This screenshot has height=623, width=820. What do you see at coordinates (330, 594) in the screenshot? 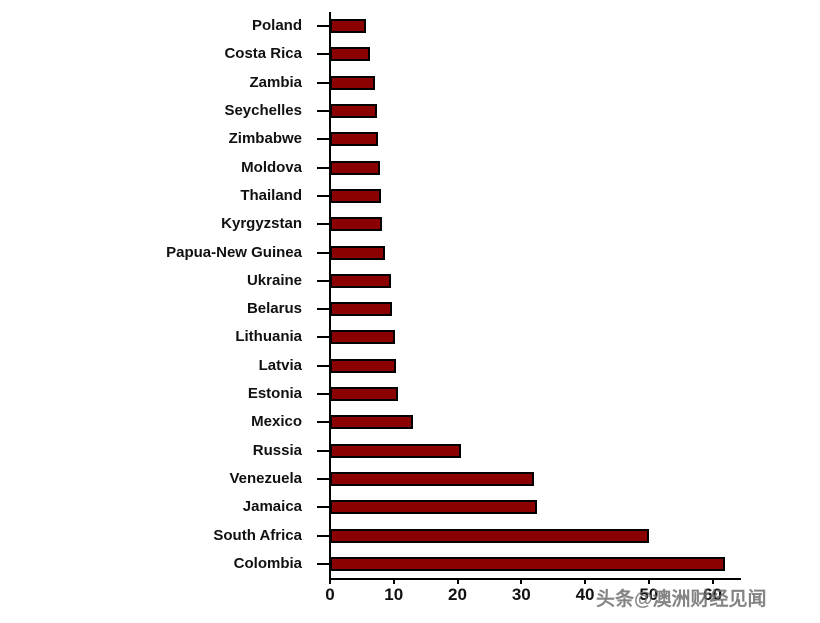
I see `x-tick-label: 0` at bounding box center [330, 594].